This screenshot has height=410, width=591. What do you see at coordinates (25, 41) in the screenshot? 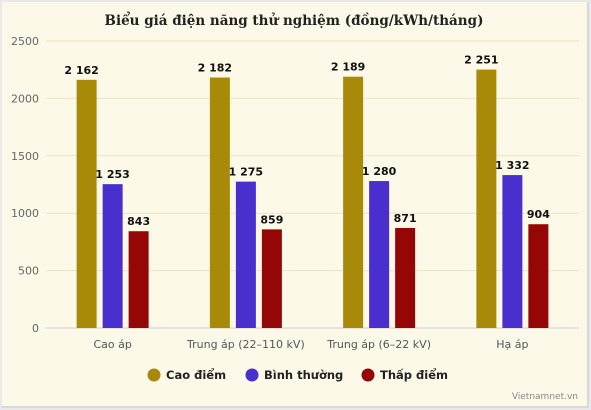
I see `y-tick-label: 2500` at bounding box center [25, 41].